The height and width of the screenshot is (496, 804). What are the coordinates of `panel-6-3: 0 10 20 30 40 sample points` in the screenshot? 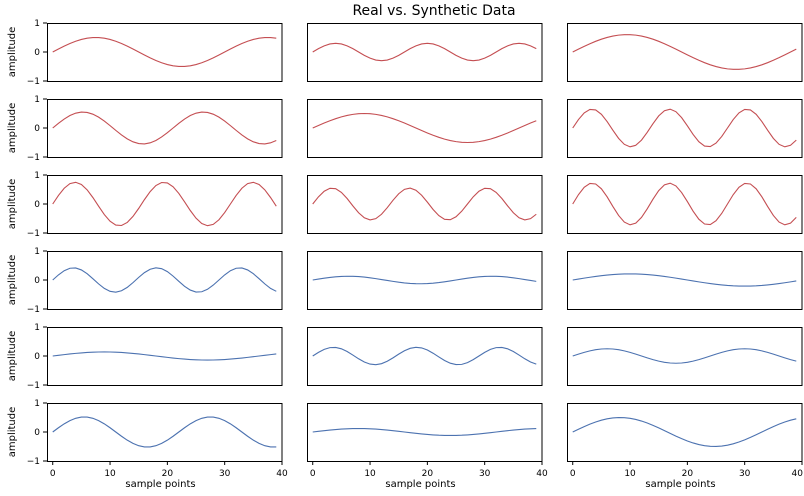 It's located at (685, 446).